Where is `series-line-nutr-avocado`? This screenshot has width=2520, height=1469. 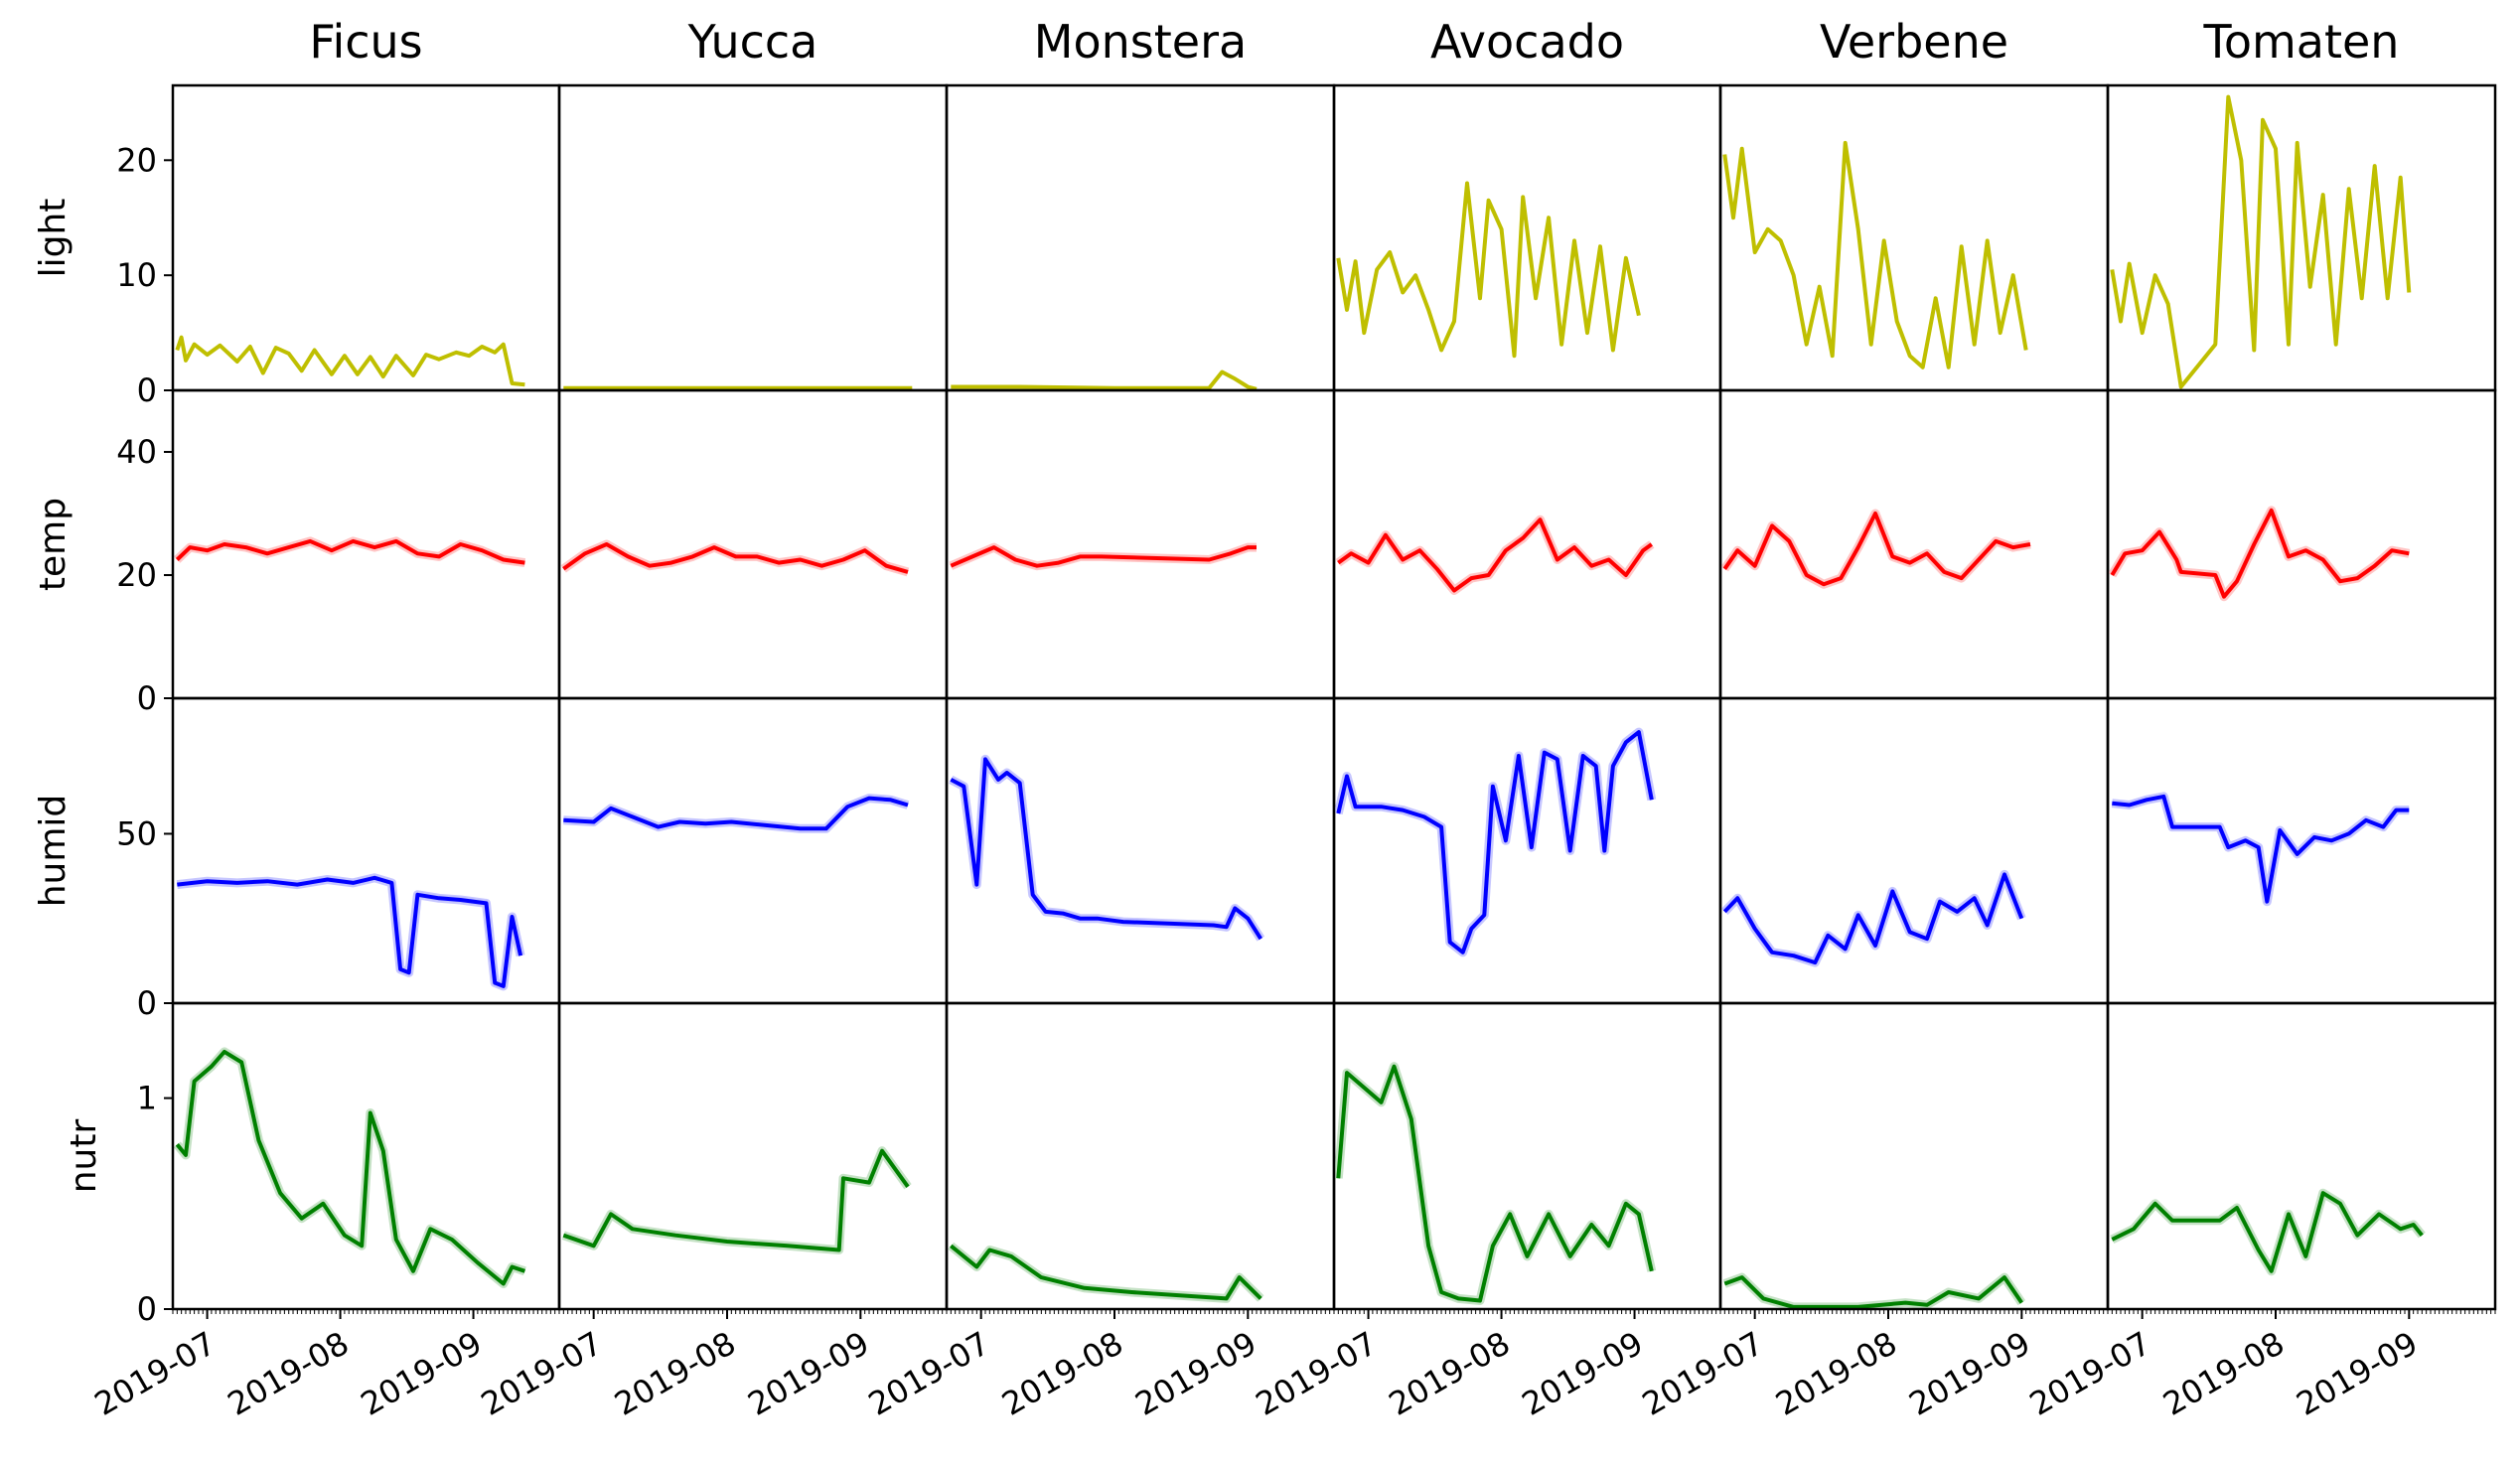 series-line-nutr-avocado is located at coordinates (1495, 1183).